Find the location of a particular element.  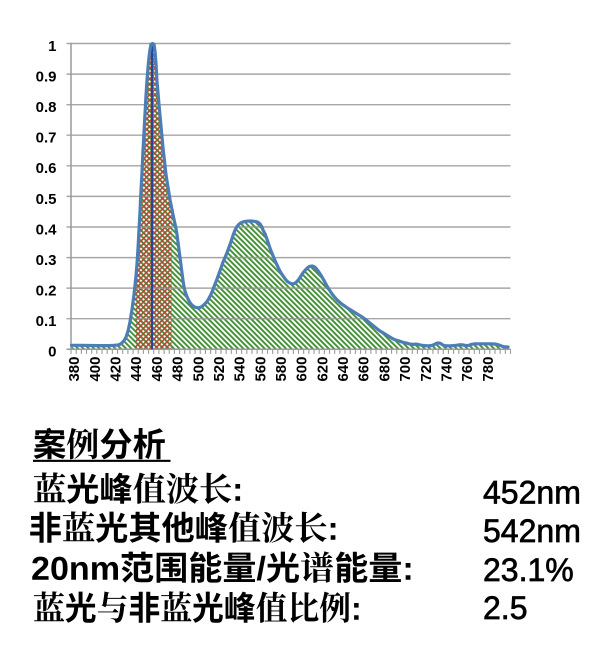

svg-text: 740 is located at coordinates (446, 369).